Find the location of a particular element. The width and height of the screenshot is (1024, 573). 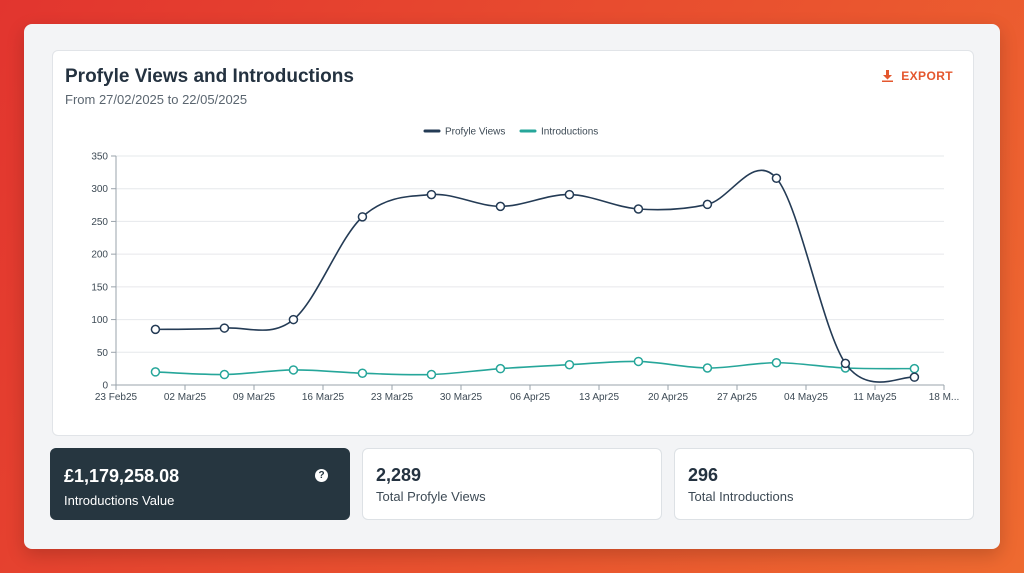

y-tick-label: 150 is located at coordinates (99, 287).